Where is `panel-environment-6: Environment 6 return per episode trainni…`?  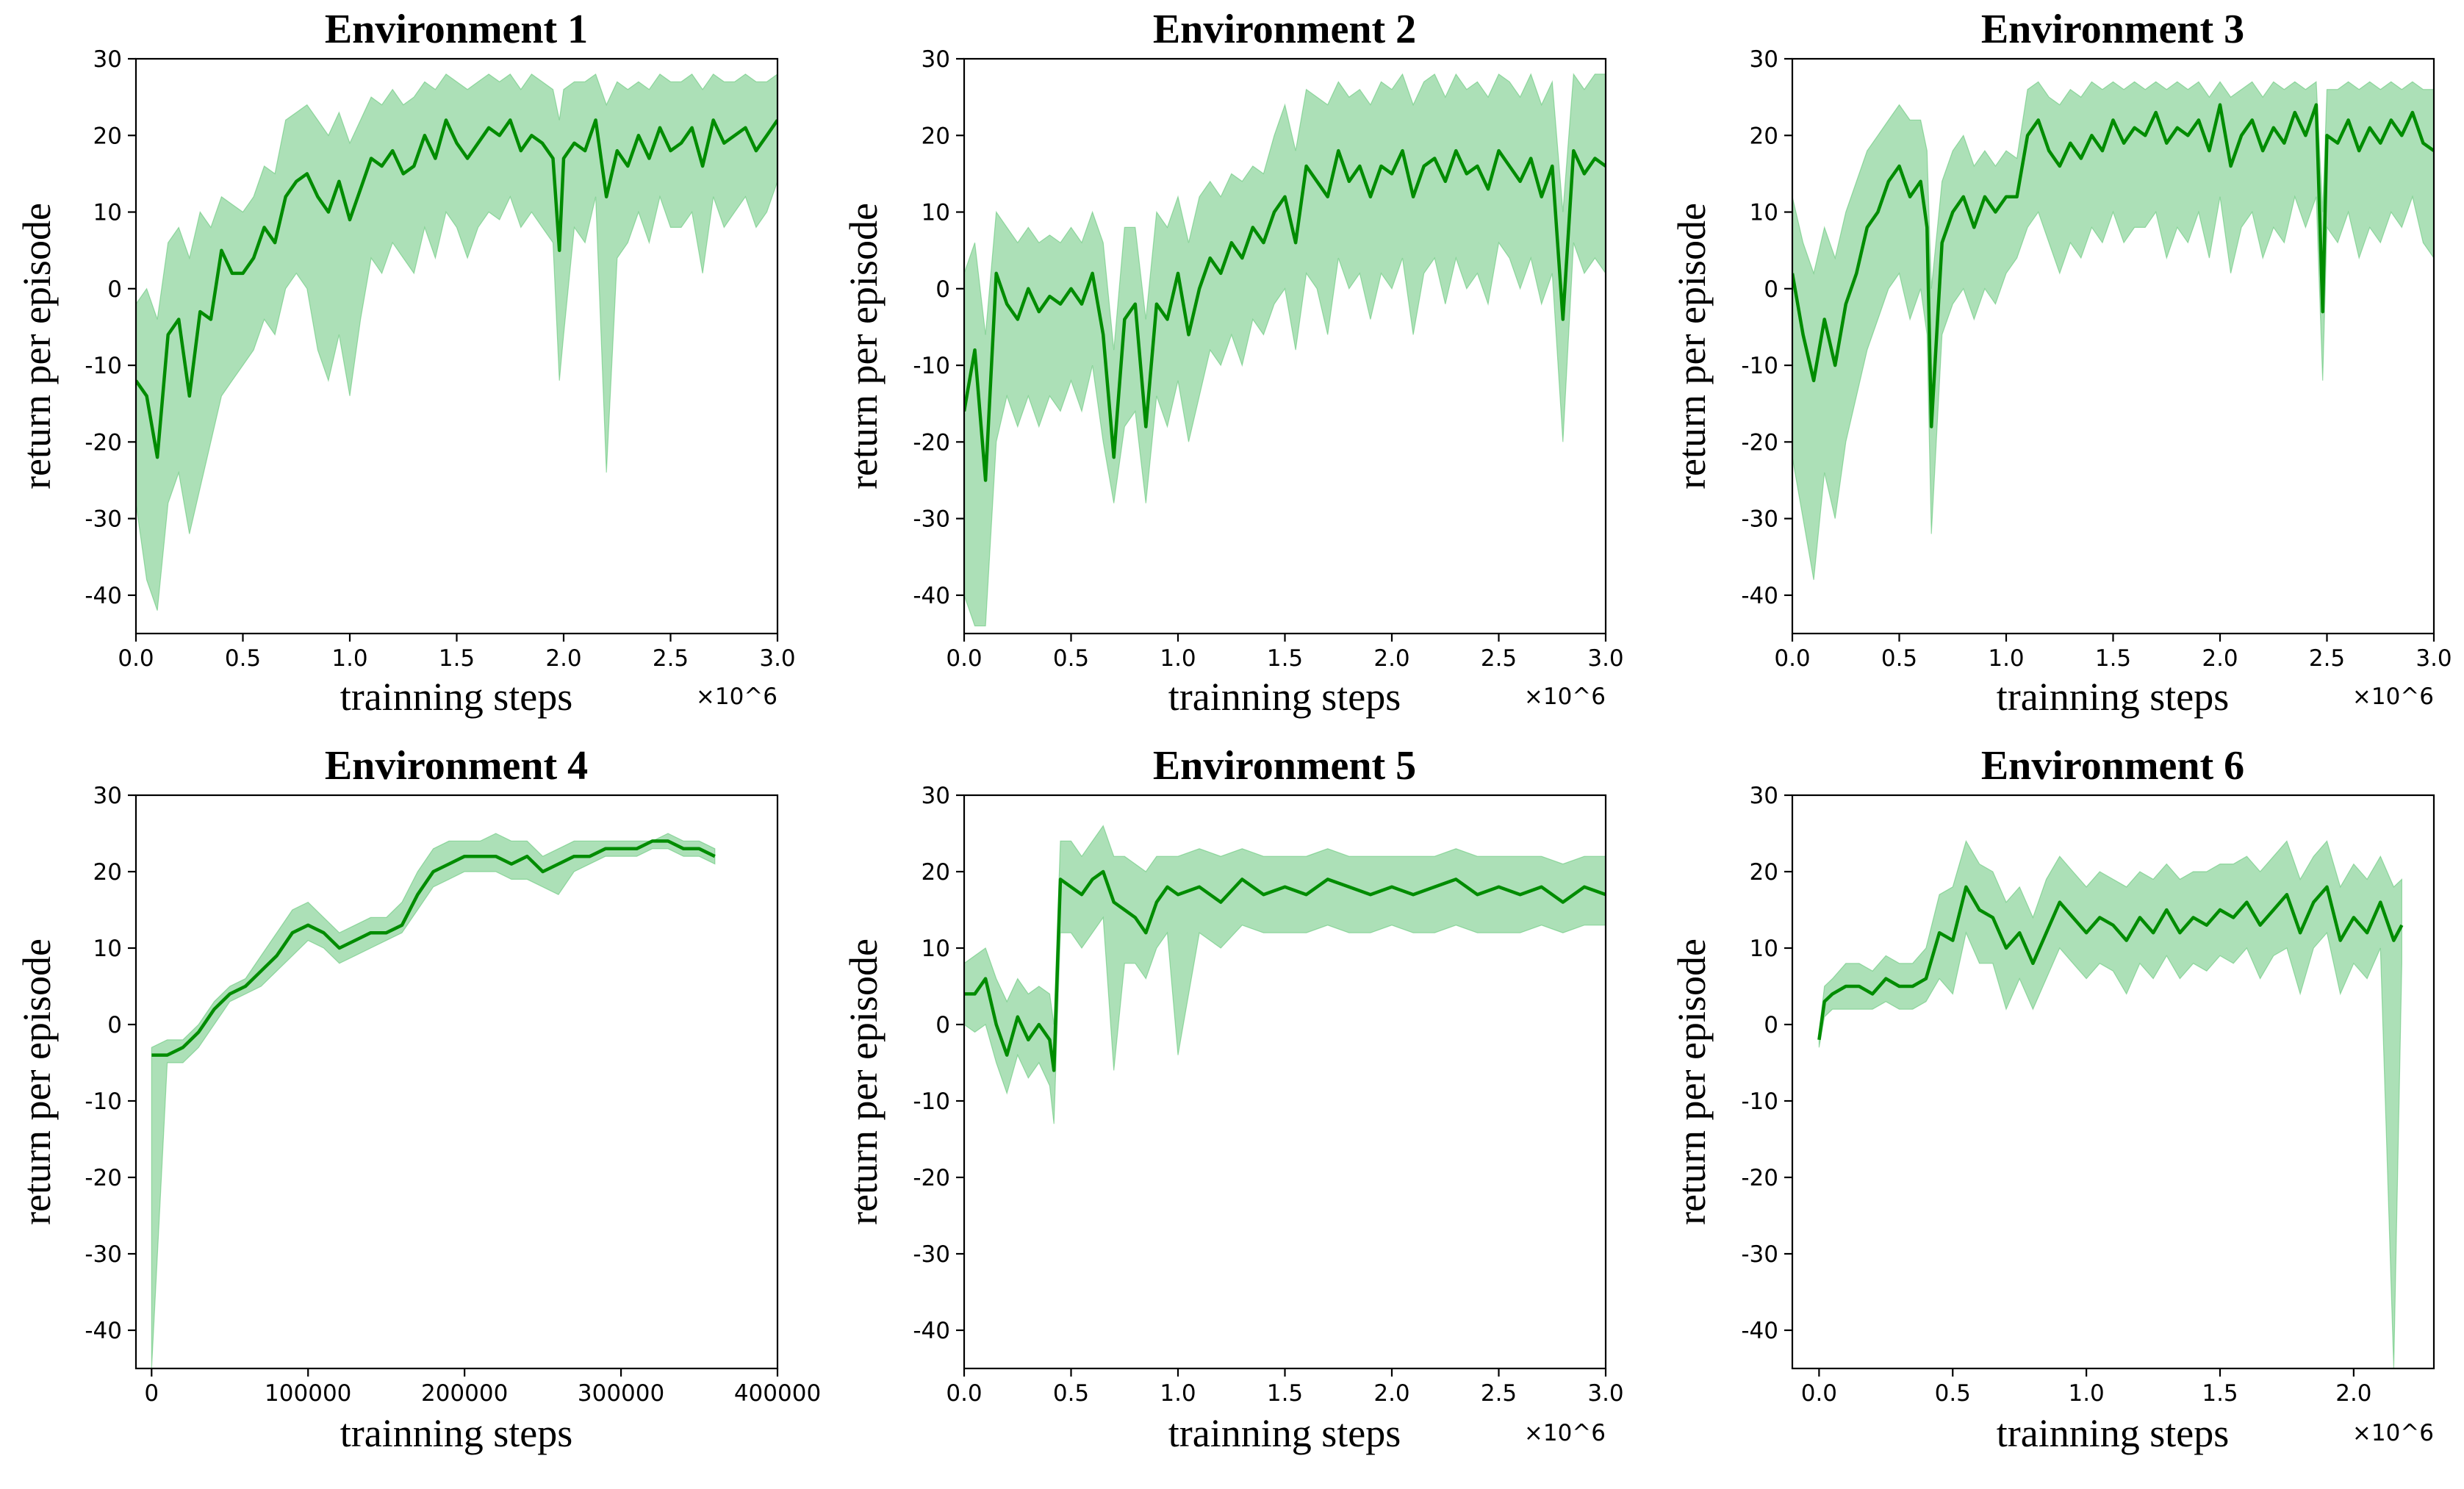
panel-environment-6: Environment 6 return per episode trainni… is located at coordinates (2052, 1099).